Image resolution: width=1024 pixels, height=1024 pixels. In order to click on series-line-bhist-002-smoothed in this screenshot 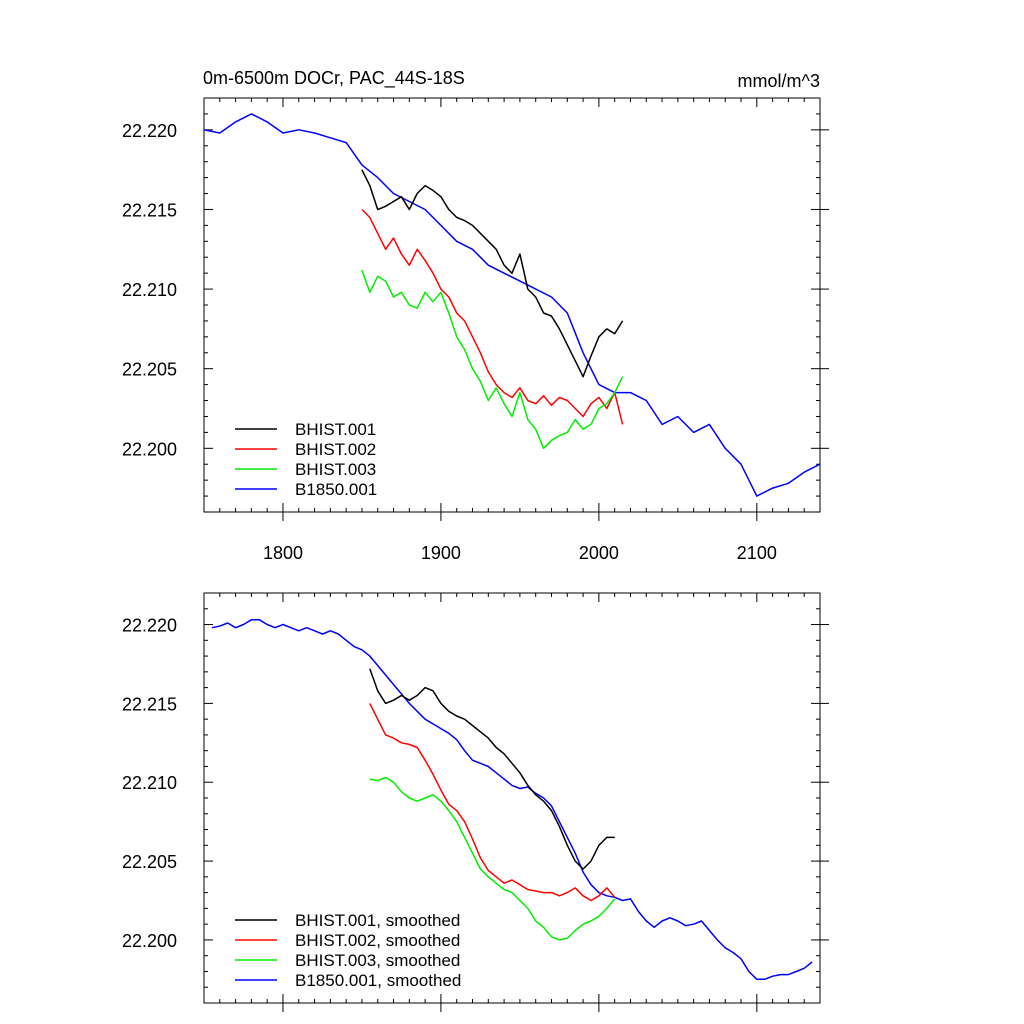, I will do `click(492, 802)`.